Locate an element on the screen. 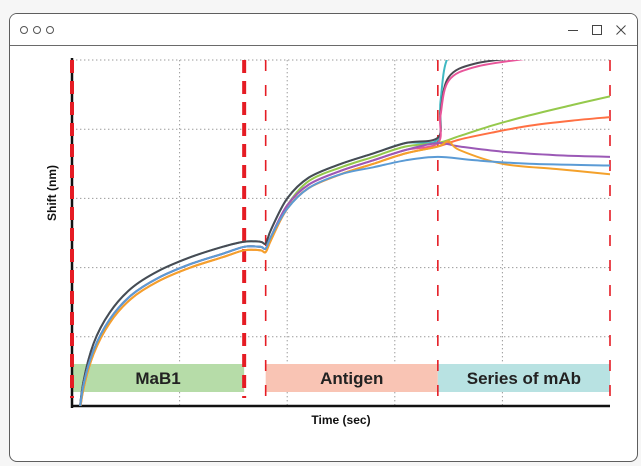 This screenshot has width=641, height=466. window-controls is located at coordinates (597, 30).